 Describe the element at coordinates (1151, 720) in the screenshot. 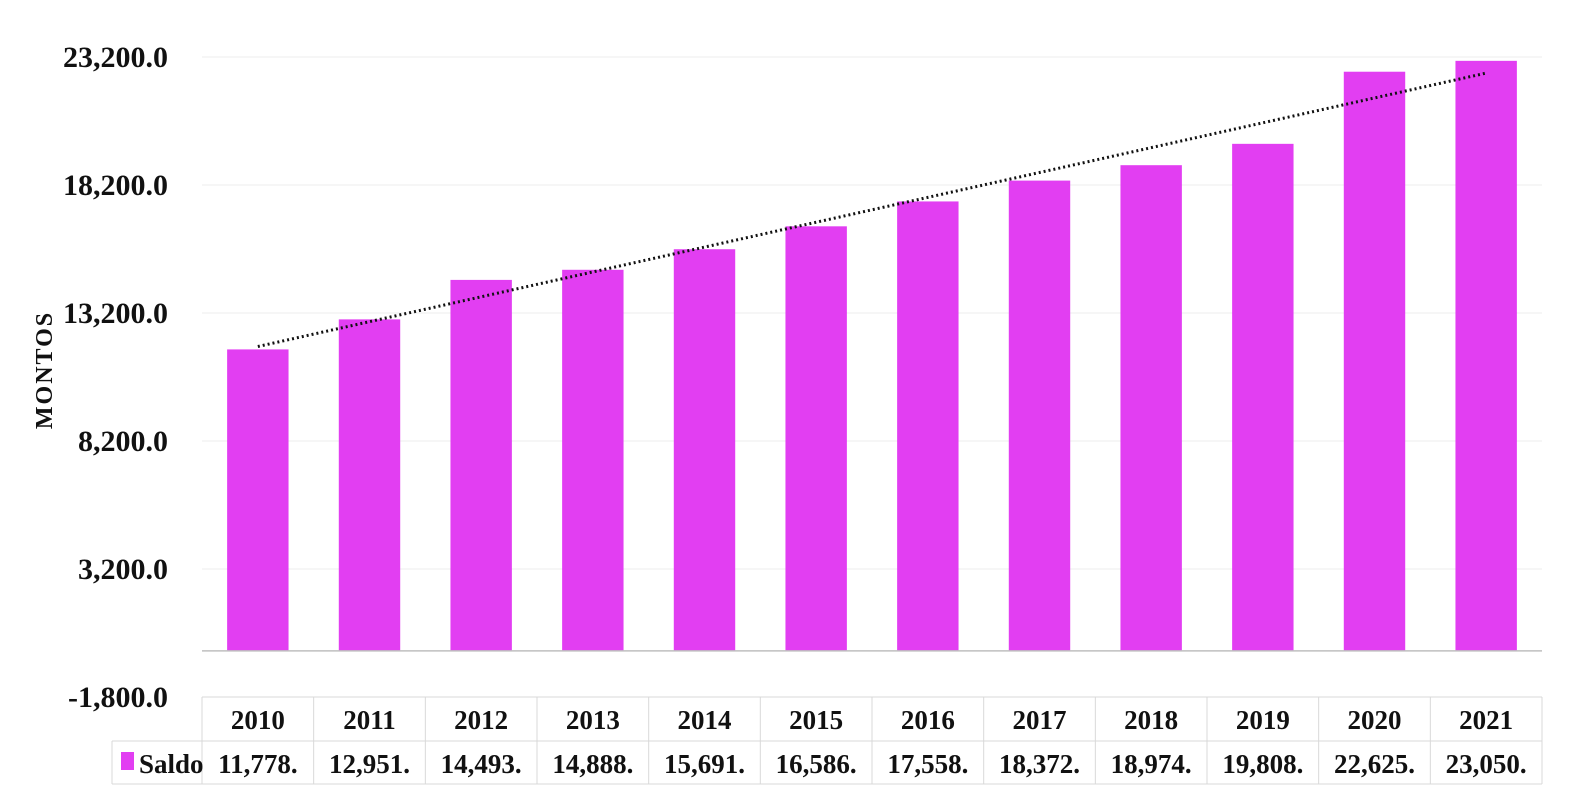

I see `x-category-label: 2018` at that location.